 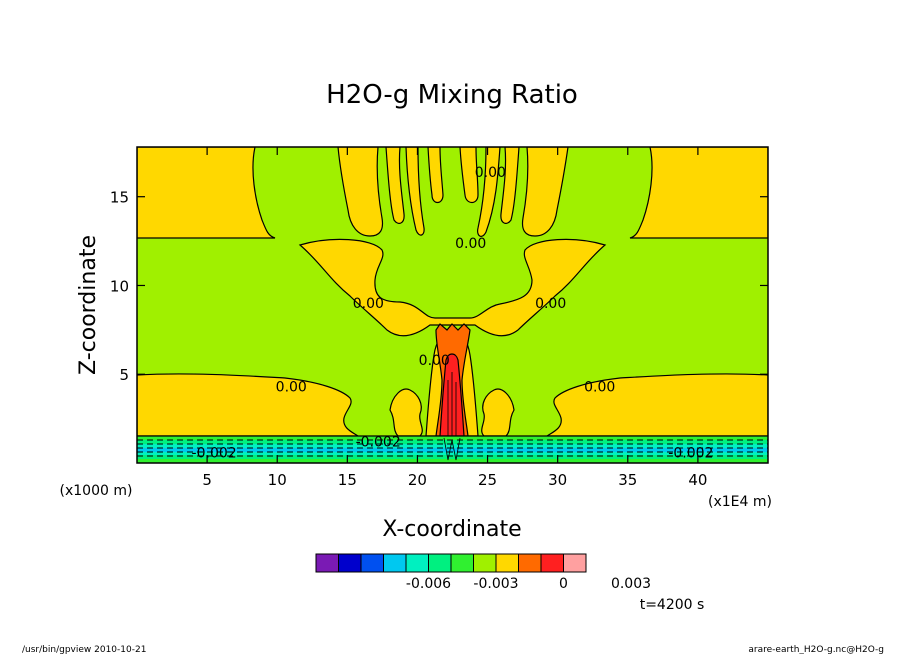 What do you see at coordinates (119, 198) in the screenshot?
I see `y-tick-label: 15` at bounding box center [119, 198].